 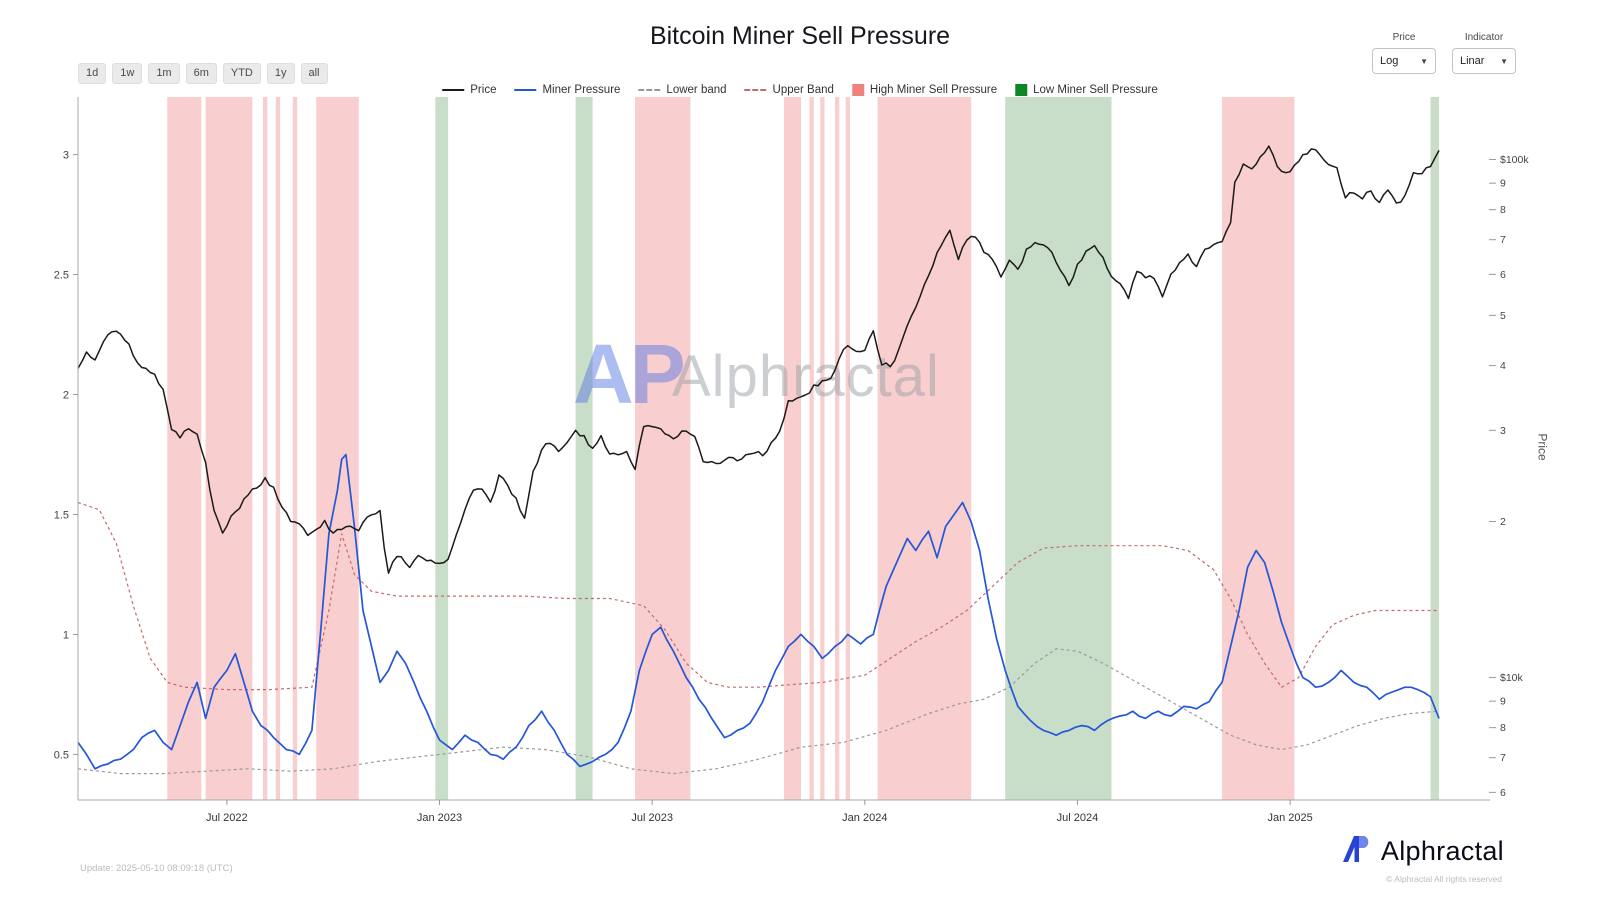 I want to click on brand-name: Alphractal, so click(x=1442, y=851).